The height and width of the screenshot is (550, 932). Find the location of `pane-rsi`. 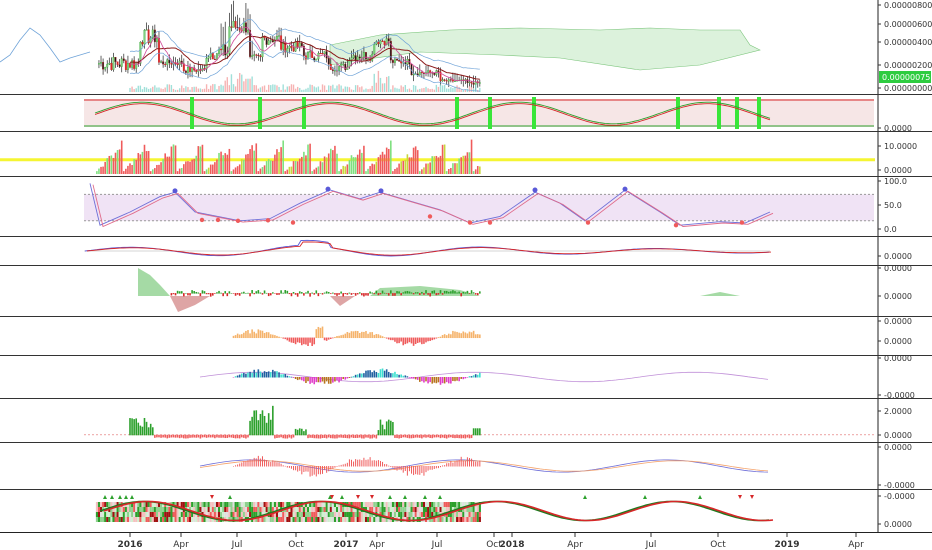

pane-rsi is located at coordinates (479, 205).